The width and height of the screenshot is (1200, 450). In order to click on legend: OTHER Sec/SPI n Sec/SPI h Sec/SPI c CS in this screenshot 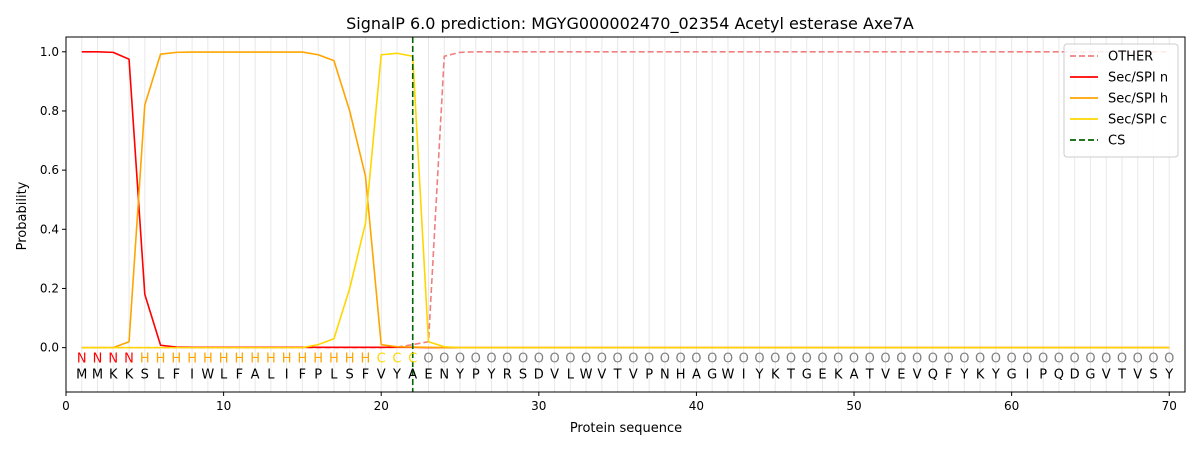, I will do `click(1121, 100)`.